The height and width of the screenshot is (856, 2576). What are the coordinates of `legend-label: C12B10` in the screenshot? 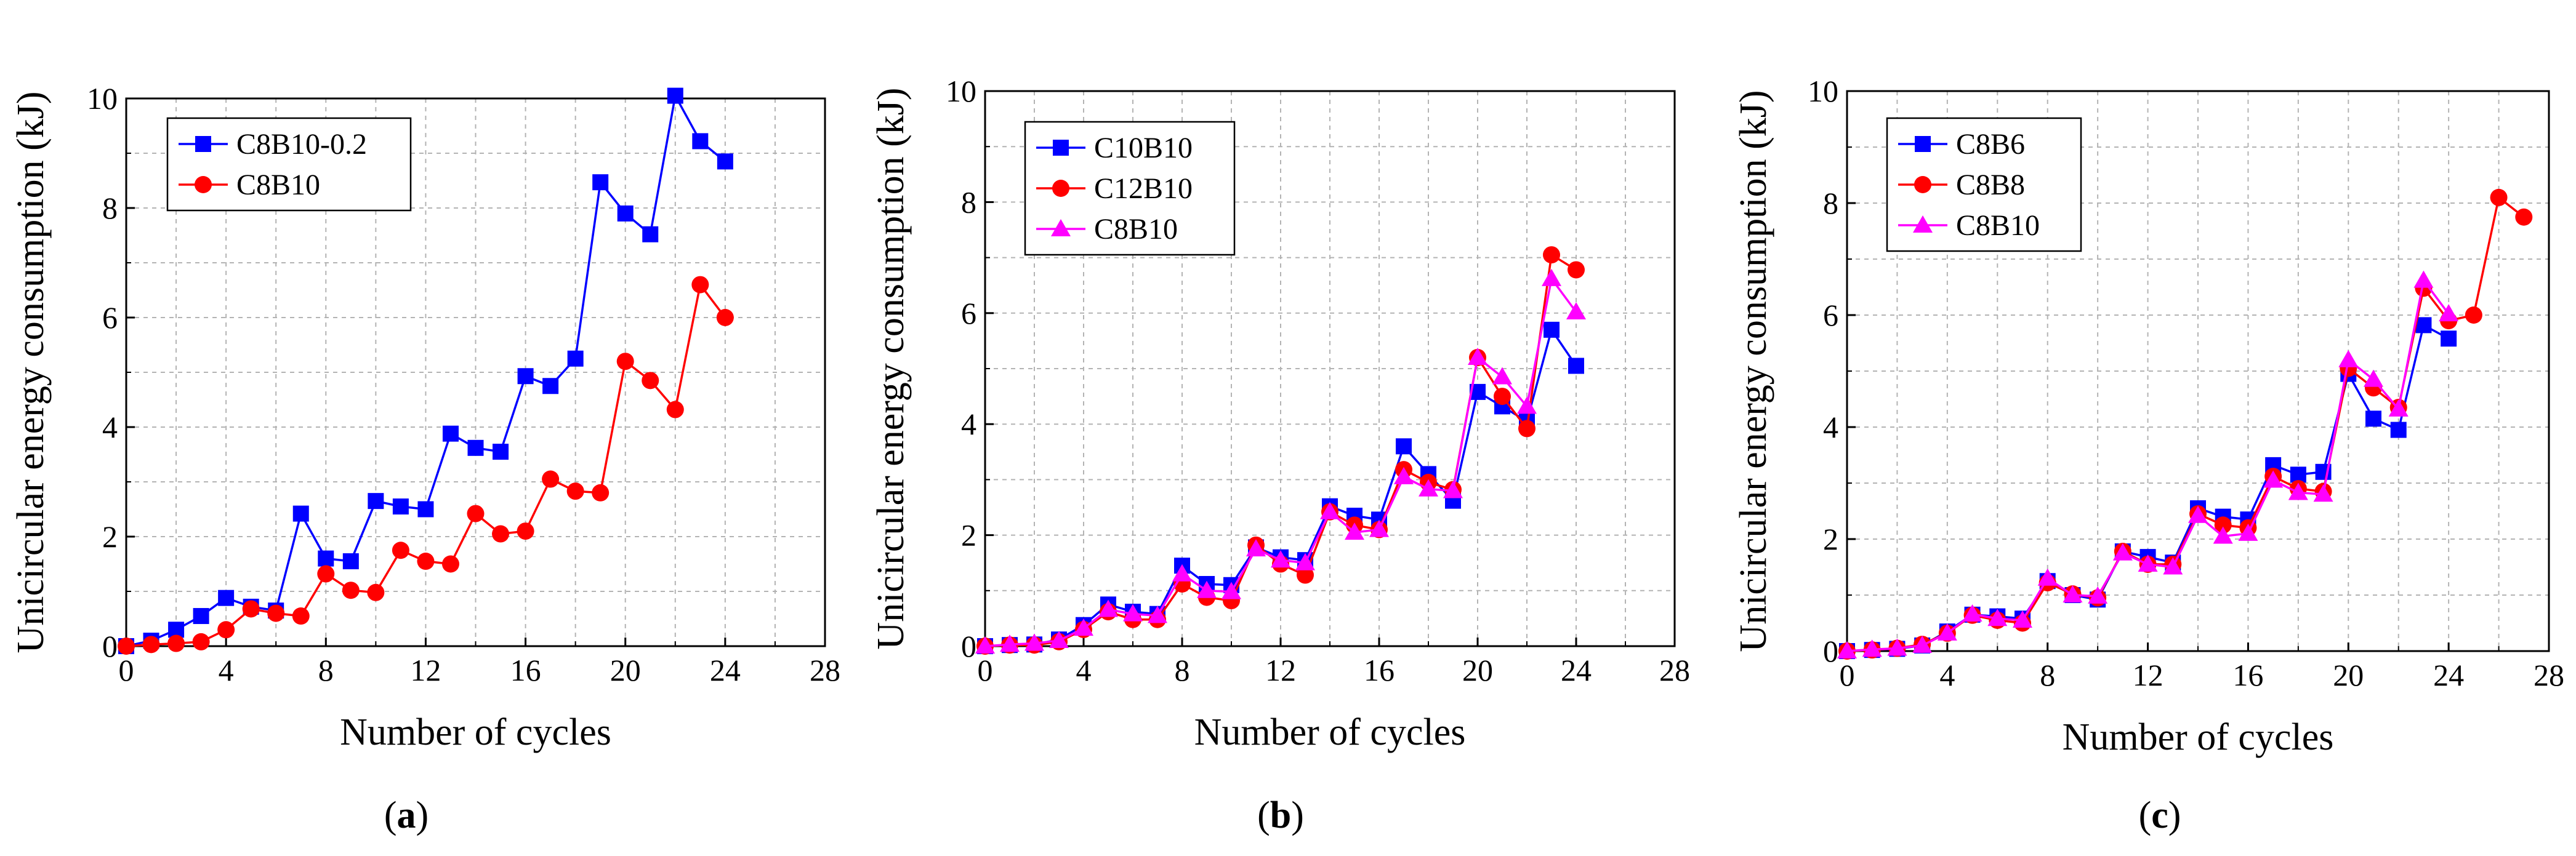 It's located at (1143, 188).